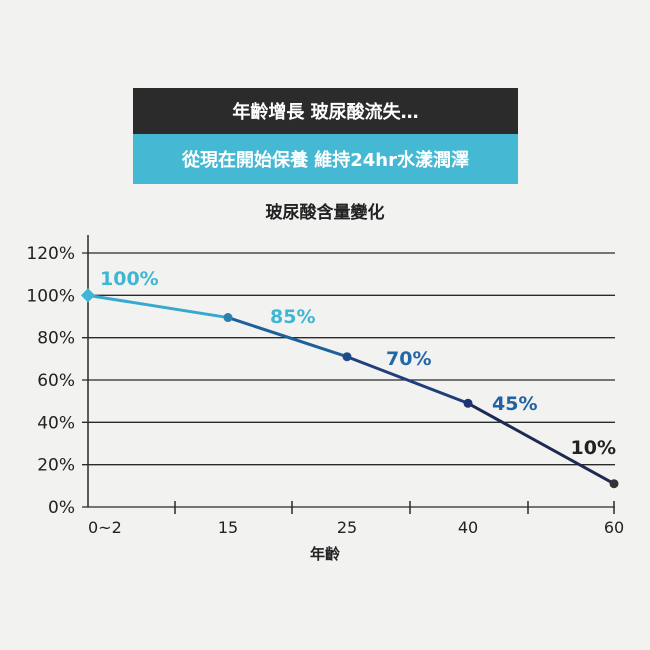  I want to click on x-tick-label: 0~2, so click(105, 527).